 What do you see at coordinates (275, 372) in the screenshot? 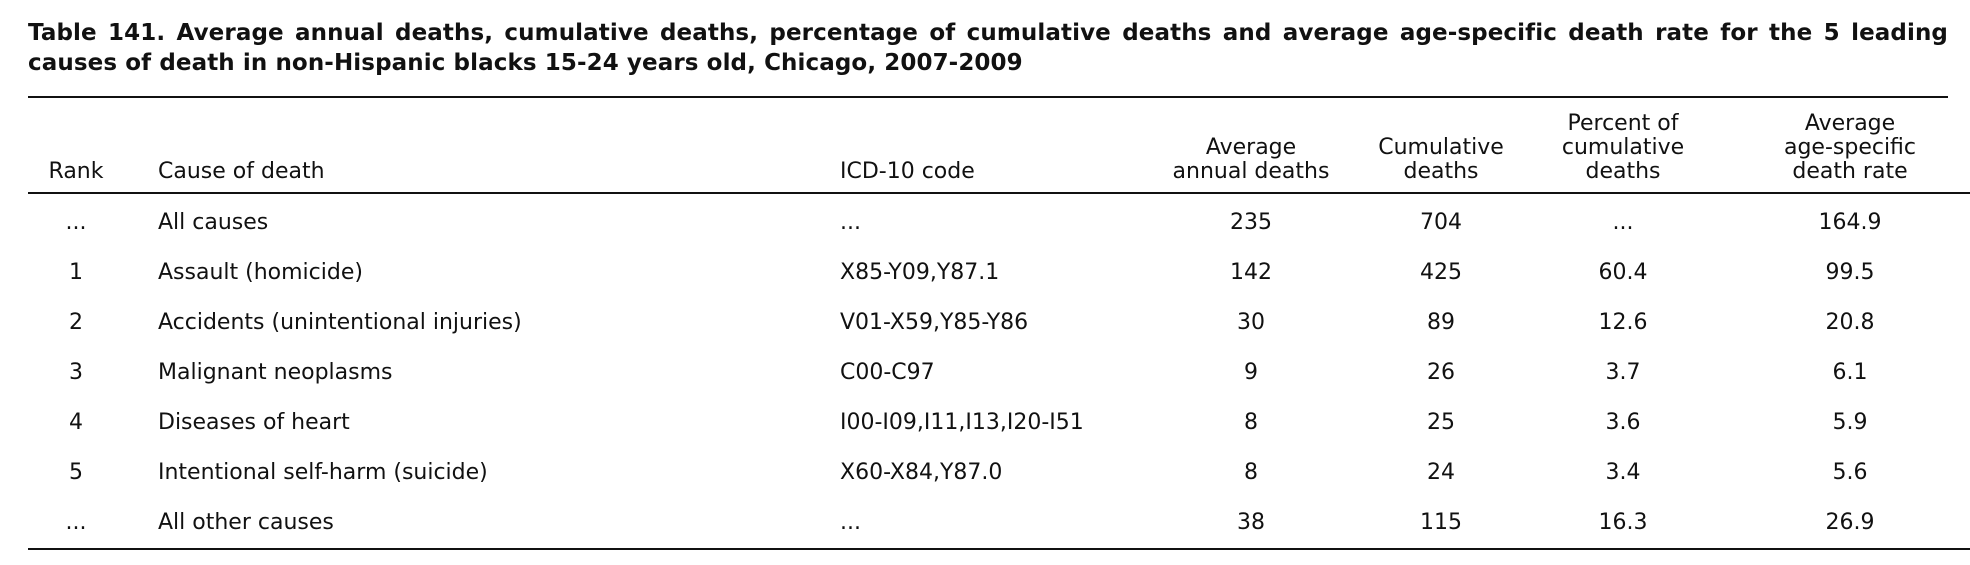
I see `cell-cause: Malignant neoplasms` at bounding box center [275, 372].